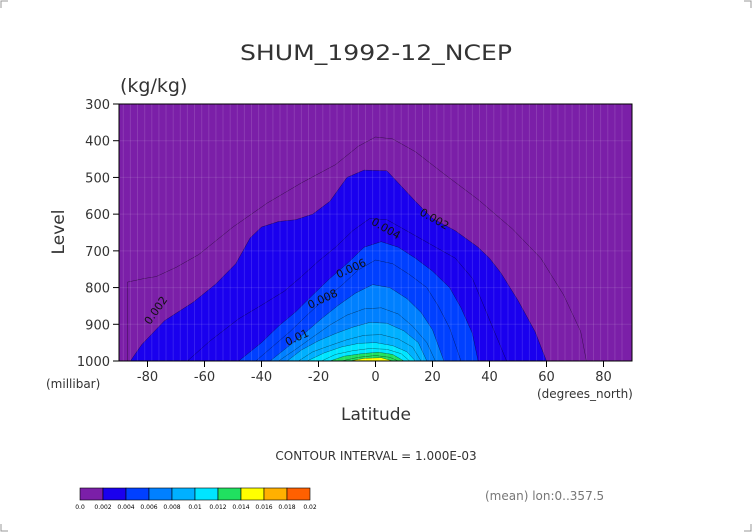  I want to click on colorbar-tick-label: 0.016, so click(263, 507).